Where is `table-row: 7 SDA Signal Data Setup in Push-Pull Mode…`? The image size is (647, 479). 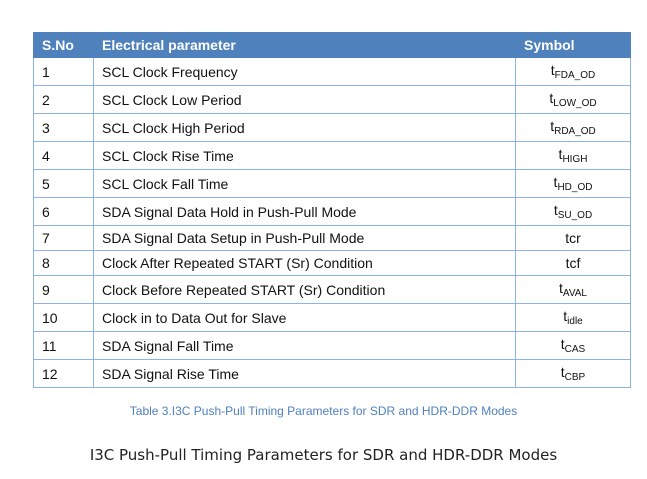
table-row: 7 SDA Signal Data Setup in Push-Pull Mode… is located at coordinates (332, 238).